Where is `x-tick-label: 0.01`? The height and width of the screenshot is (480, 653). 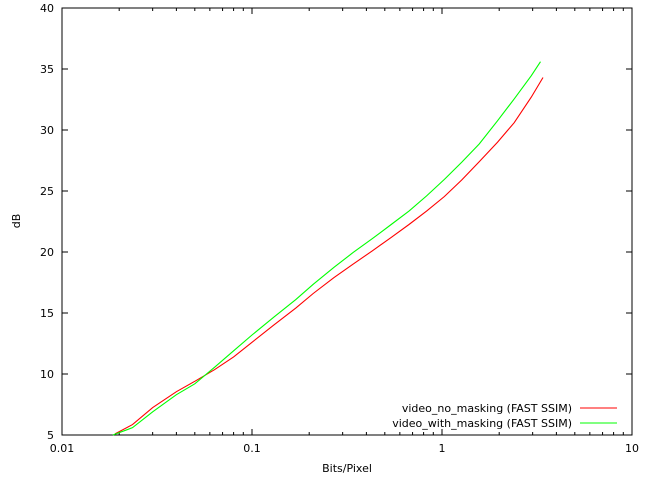
x-tick-label: 0.01 is located at coordinates (62, 448).